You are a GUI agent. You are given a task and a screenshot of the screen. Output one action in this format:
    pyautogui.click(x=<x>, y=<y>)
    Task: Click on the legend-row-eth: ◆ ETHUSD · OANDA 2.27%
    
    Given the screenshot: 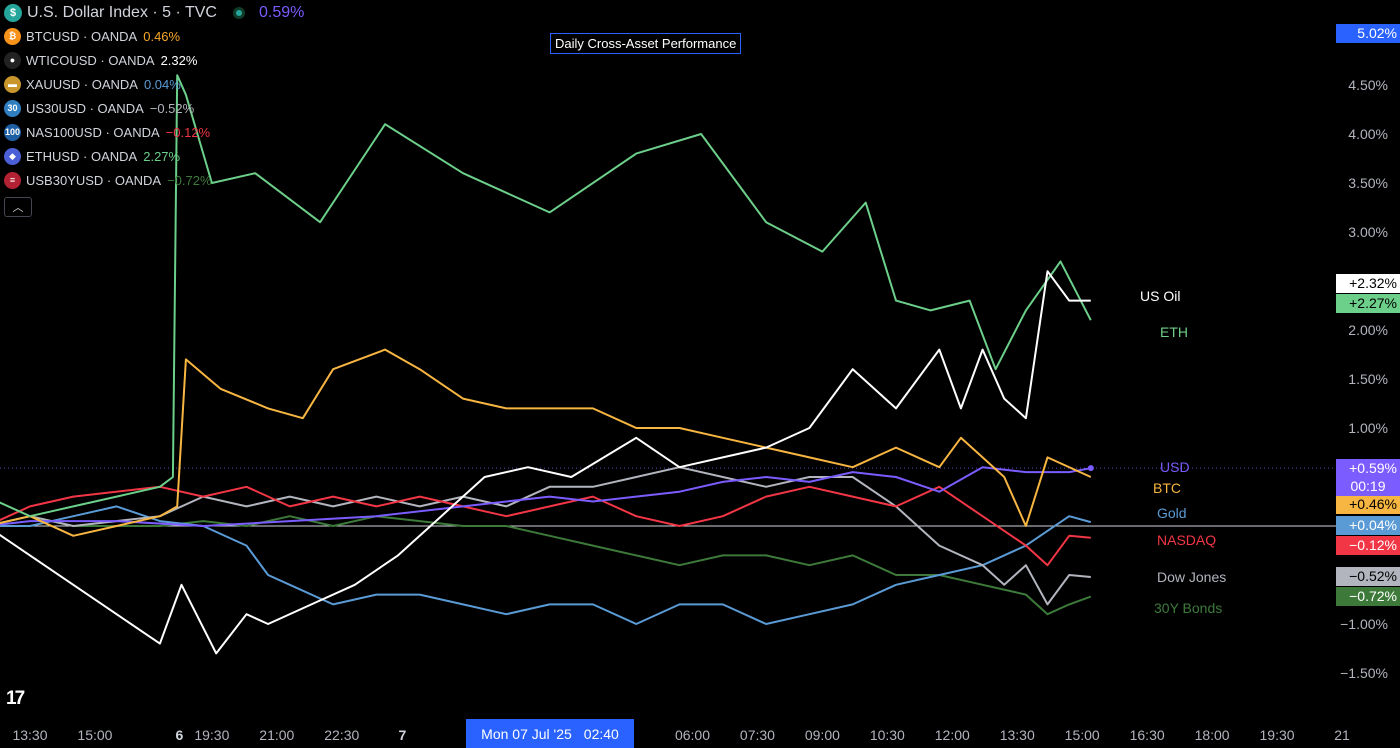 What is the action you would take?
    pyautogui.click(x=154, y=156)
    